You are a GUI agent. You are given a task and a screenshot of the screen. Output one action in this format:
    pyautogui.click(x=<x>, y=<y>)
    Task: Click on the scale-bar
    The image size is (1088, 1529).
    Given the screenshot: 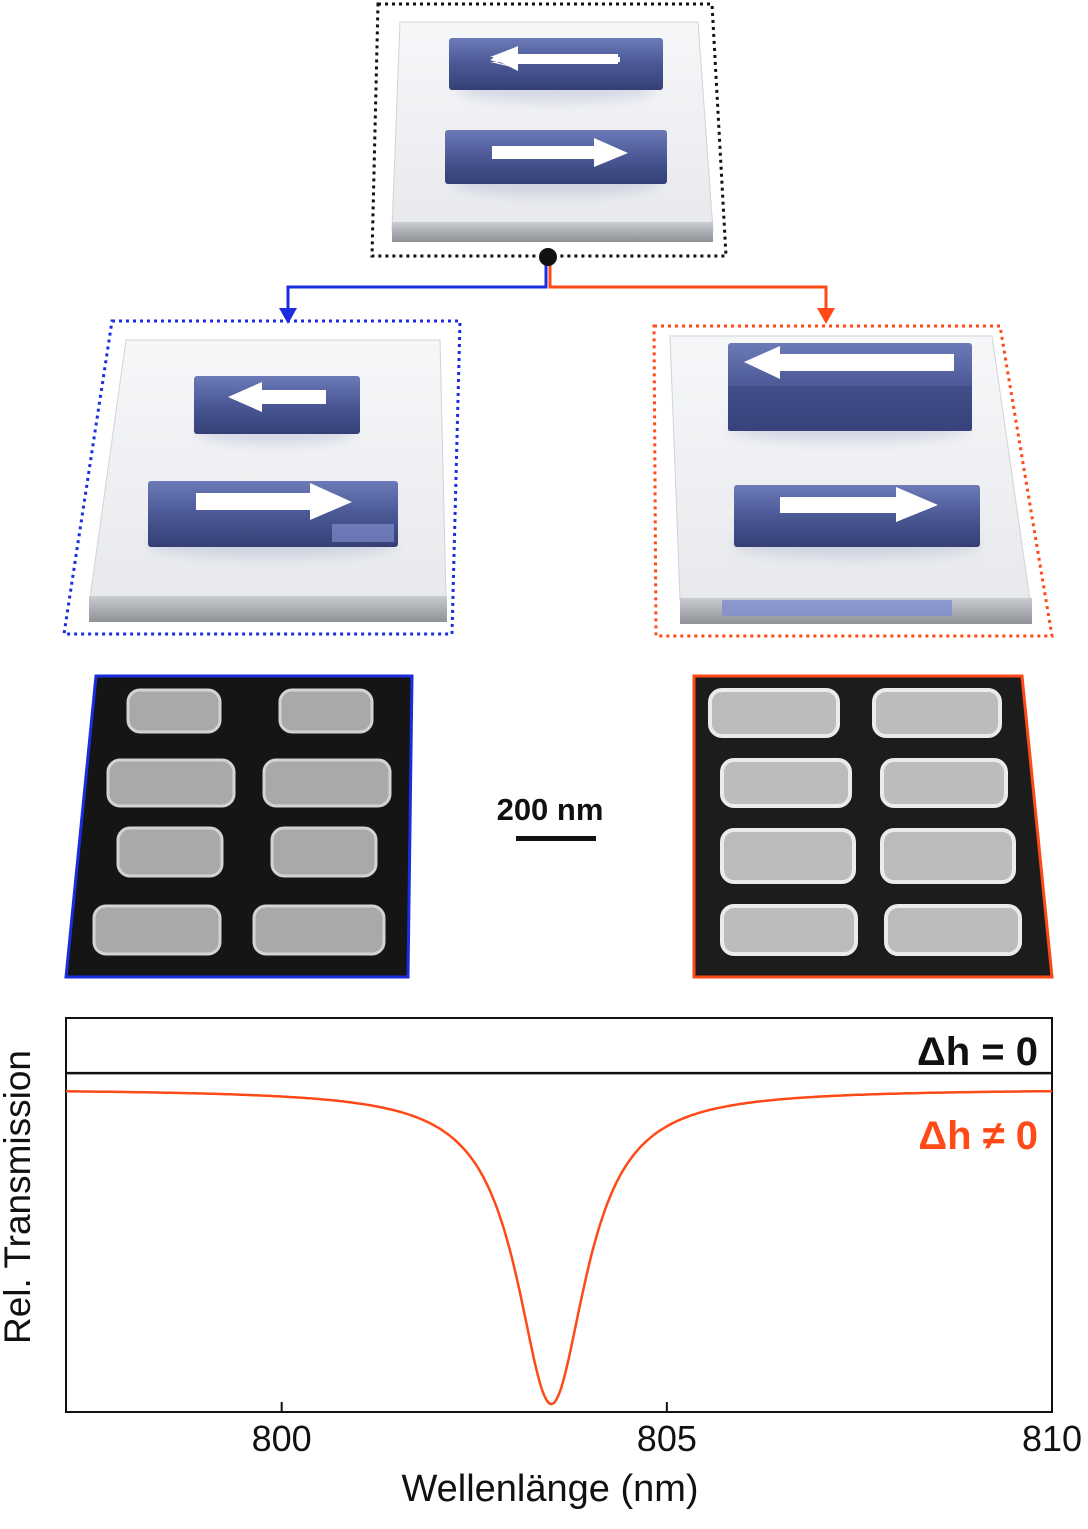 What is the action you would take?
    pyautogui.click(x=556, y=838)
    